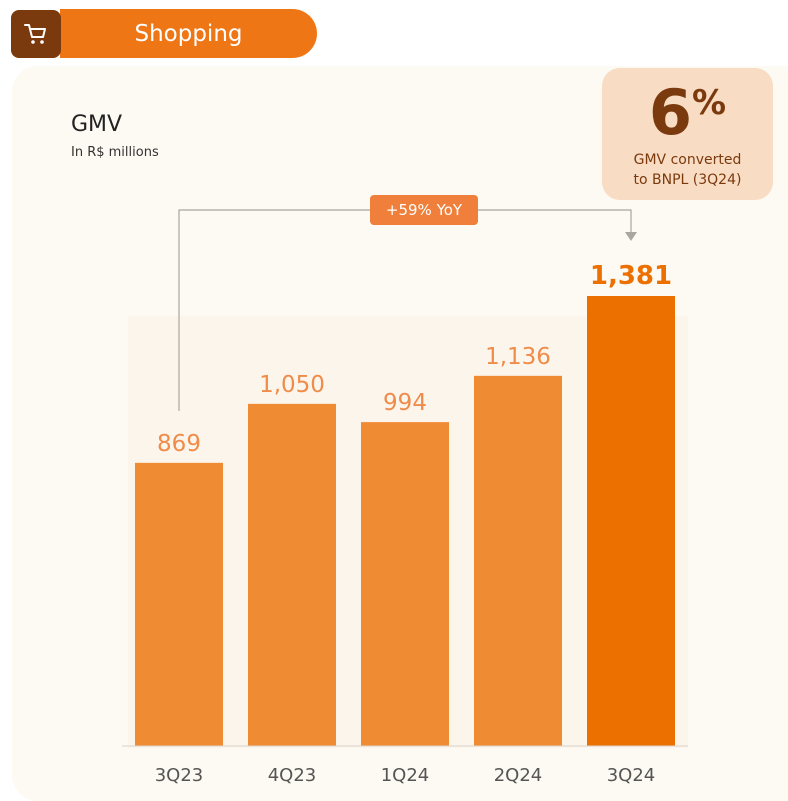  I want to click on growth-label: +59% YoY, so click(424, 210).